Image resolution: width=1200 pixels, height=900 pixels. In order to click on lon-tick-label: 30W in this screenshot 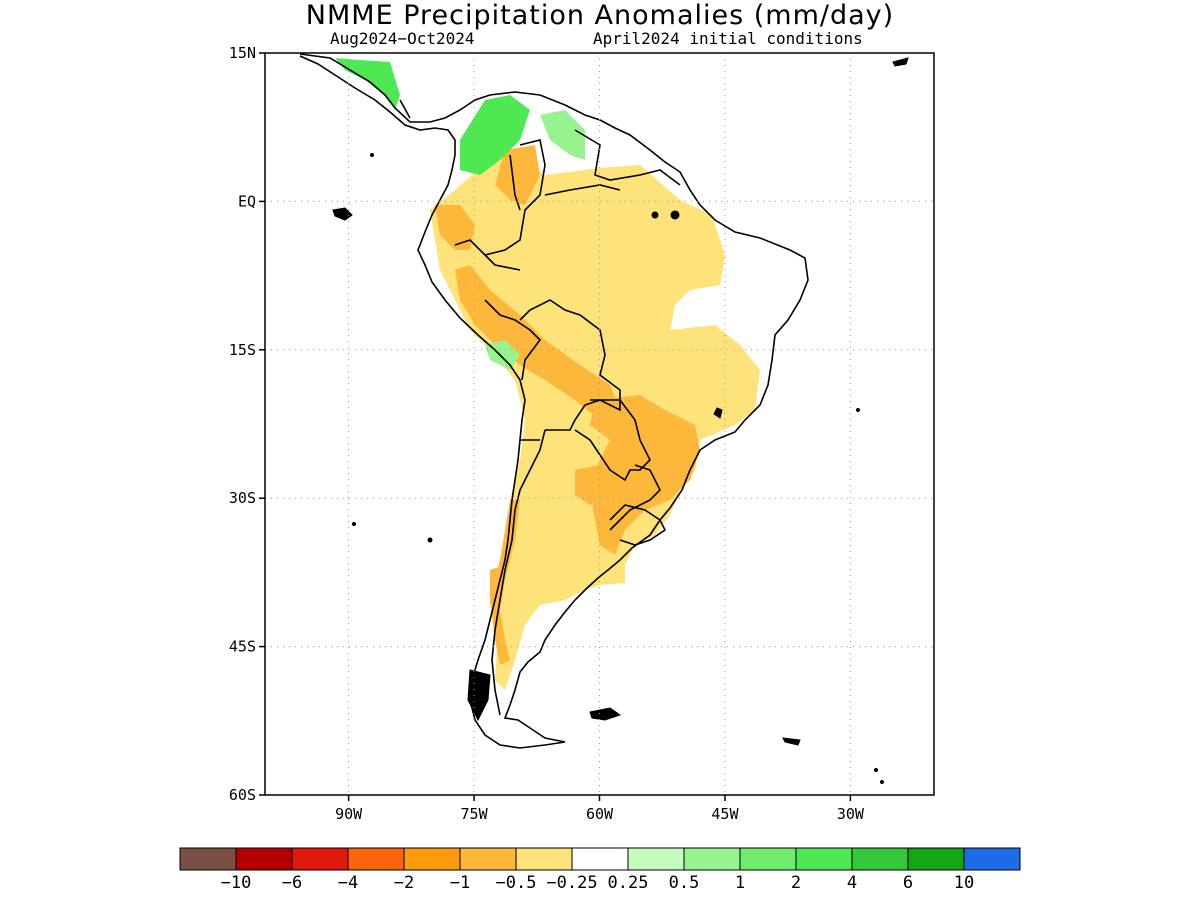, I will do `click(851, 814)`.